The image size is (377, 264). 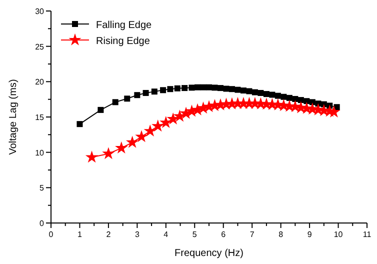 What do you see at coordinates (42, 223) in the screenshot?
I see `y-tick-label: 0` at bounding box center [42, 223].